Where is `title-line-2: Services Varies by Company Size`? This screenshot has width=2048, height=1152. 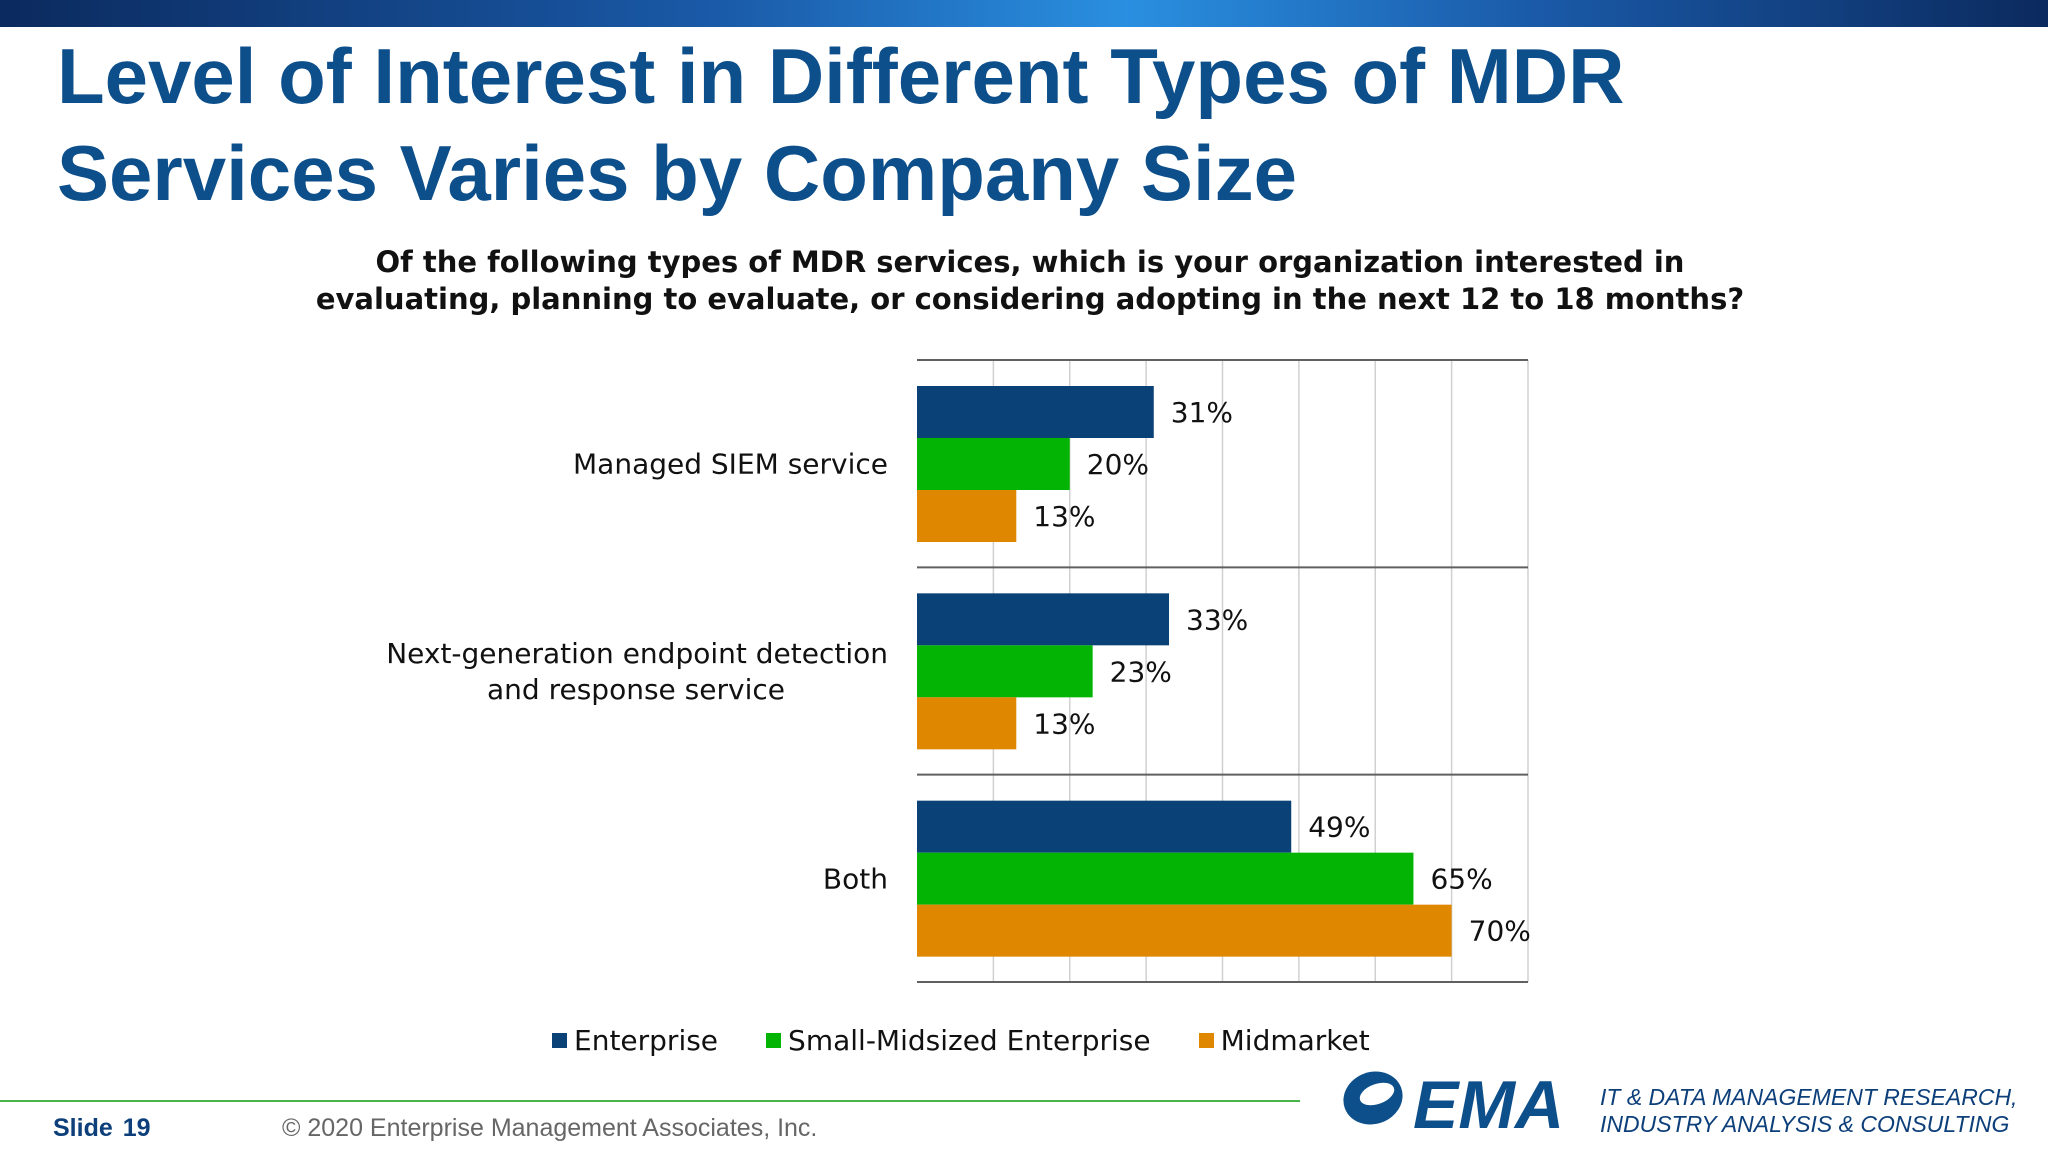 title-line-2: Services Varies by Company Size is located at coordinates (677, 173).